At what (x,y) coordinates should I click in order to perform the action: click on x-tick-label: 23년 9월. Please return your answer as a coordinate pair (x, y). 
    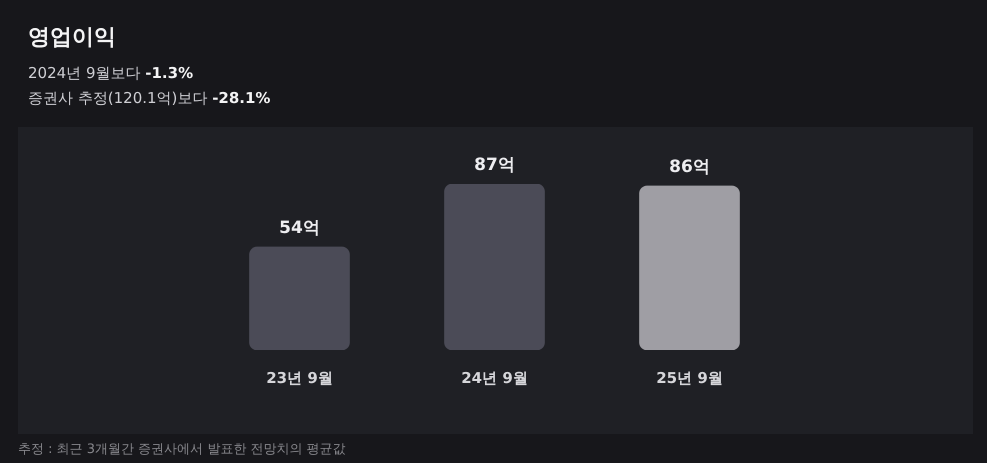
    Looking at the image, I should click on (299, 377).